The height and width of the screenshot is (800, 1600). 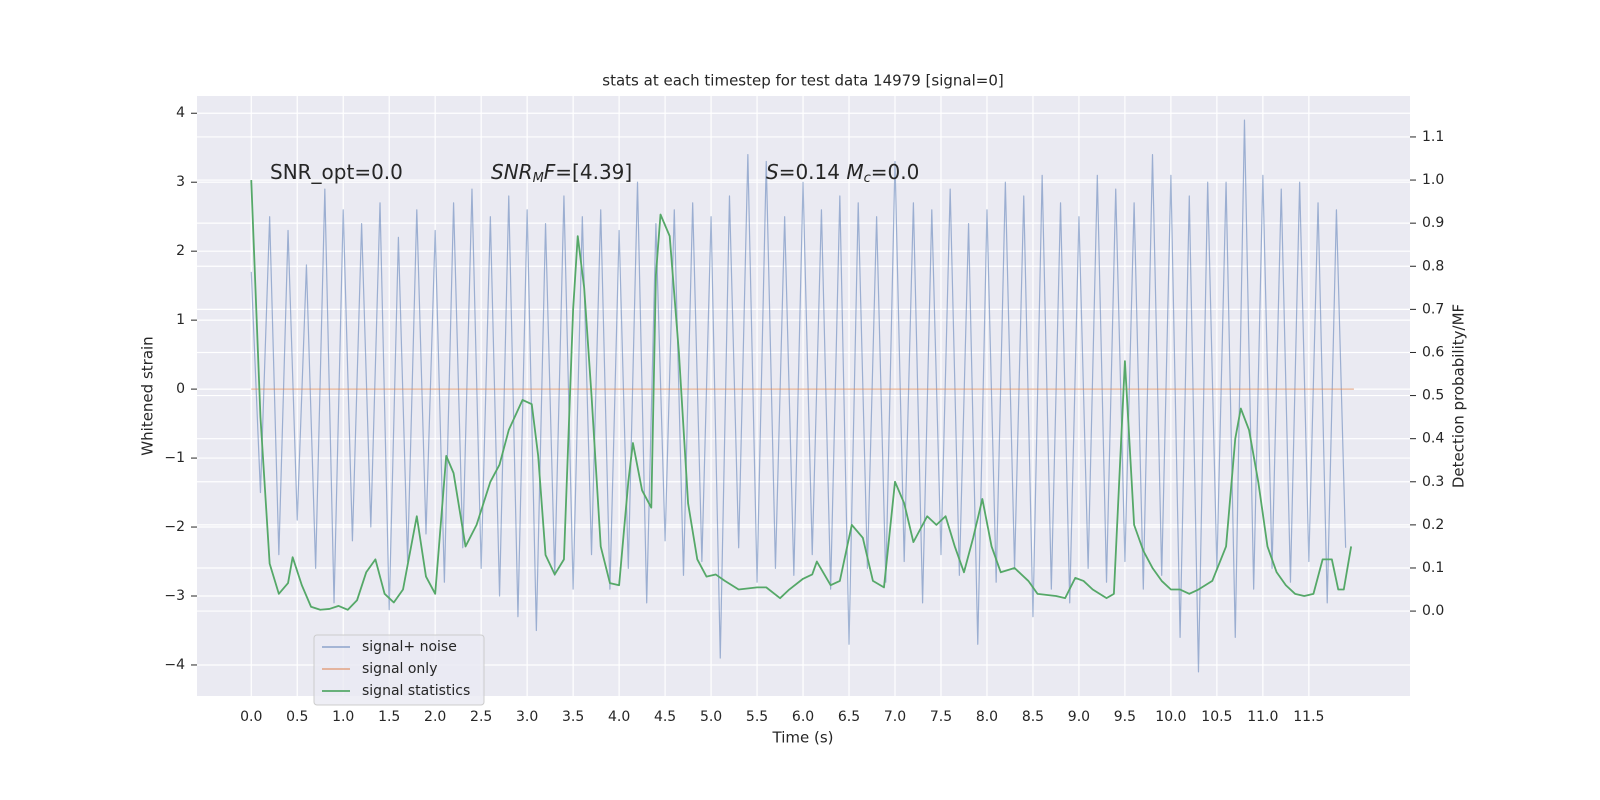 What do you see at coordinates (550, 172) in the screenshot?
I see `annotation-part: F` at bounding box center [550, 172].